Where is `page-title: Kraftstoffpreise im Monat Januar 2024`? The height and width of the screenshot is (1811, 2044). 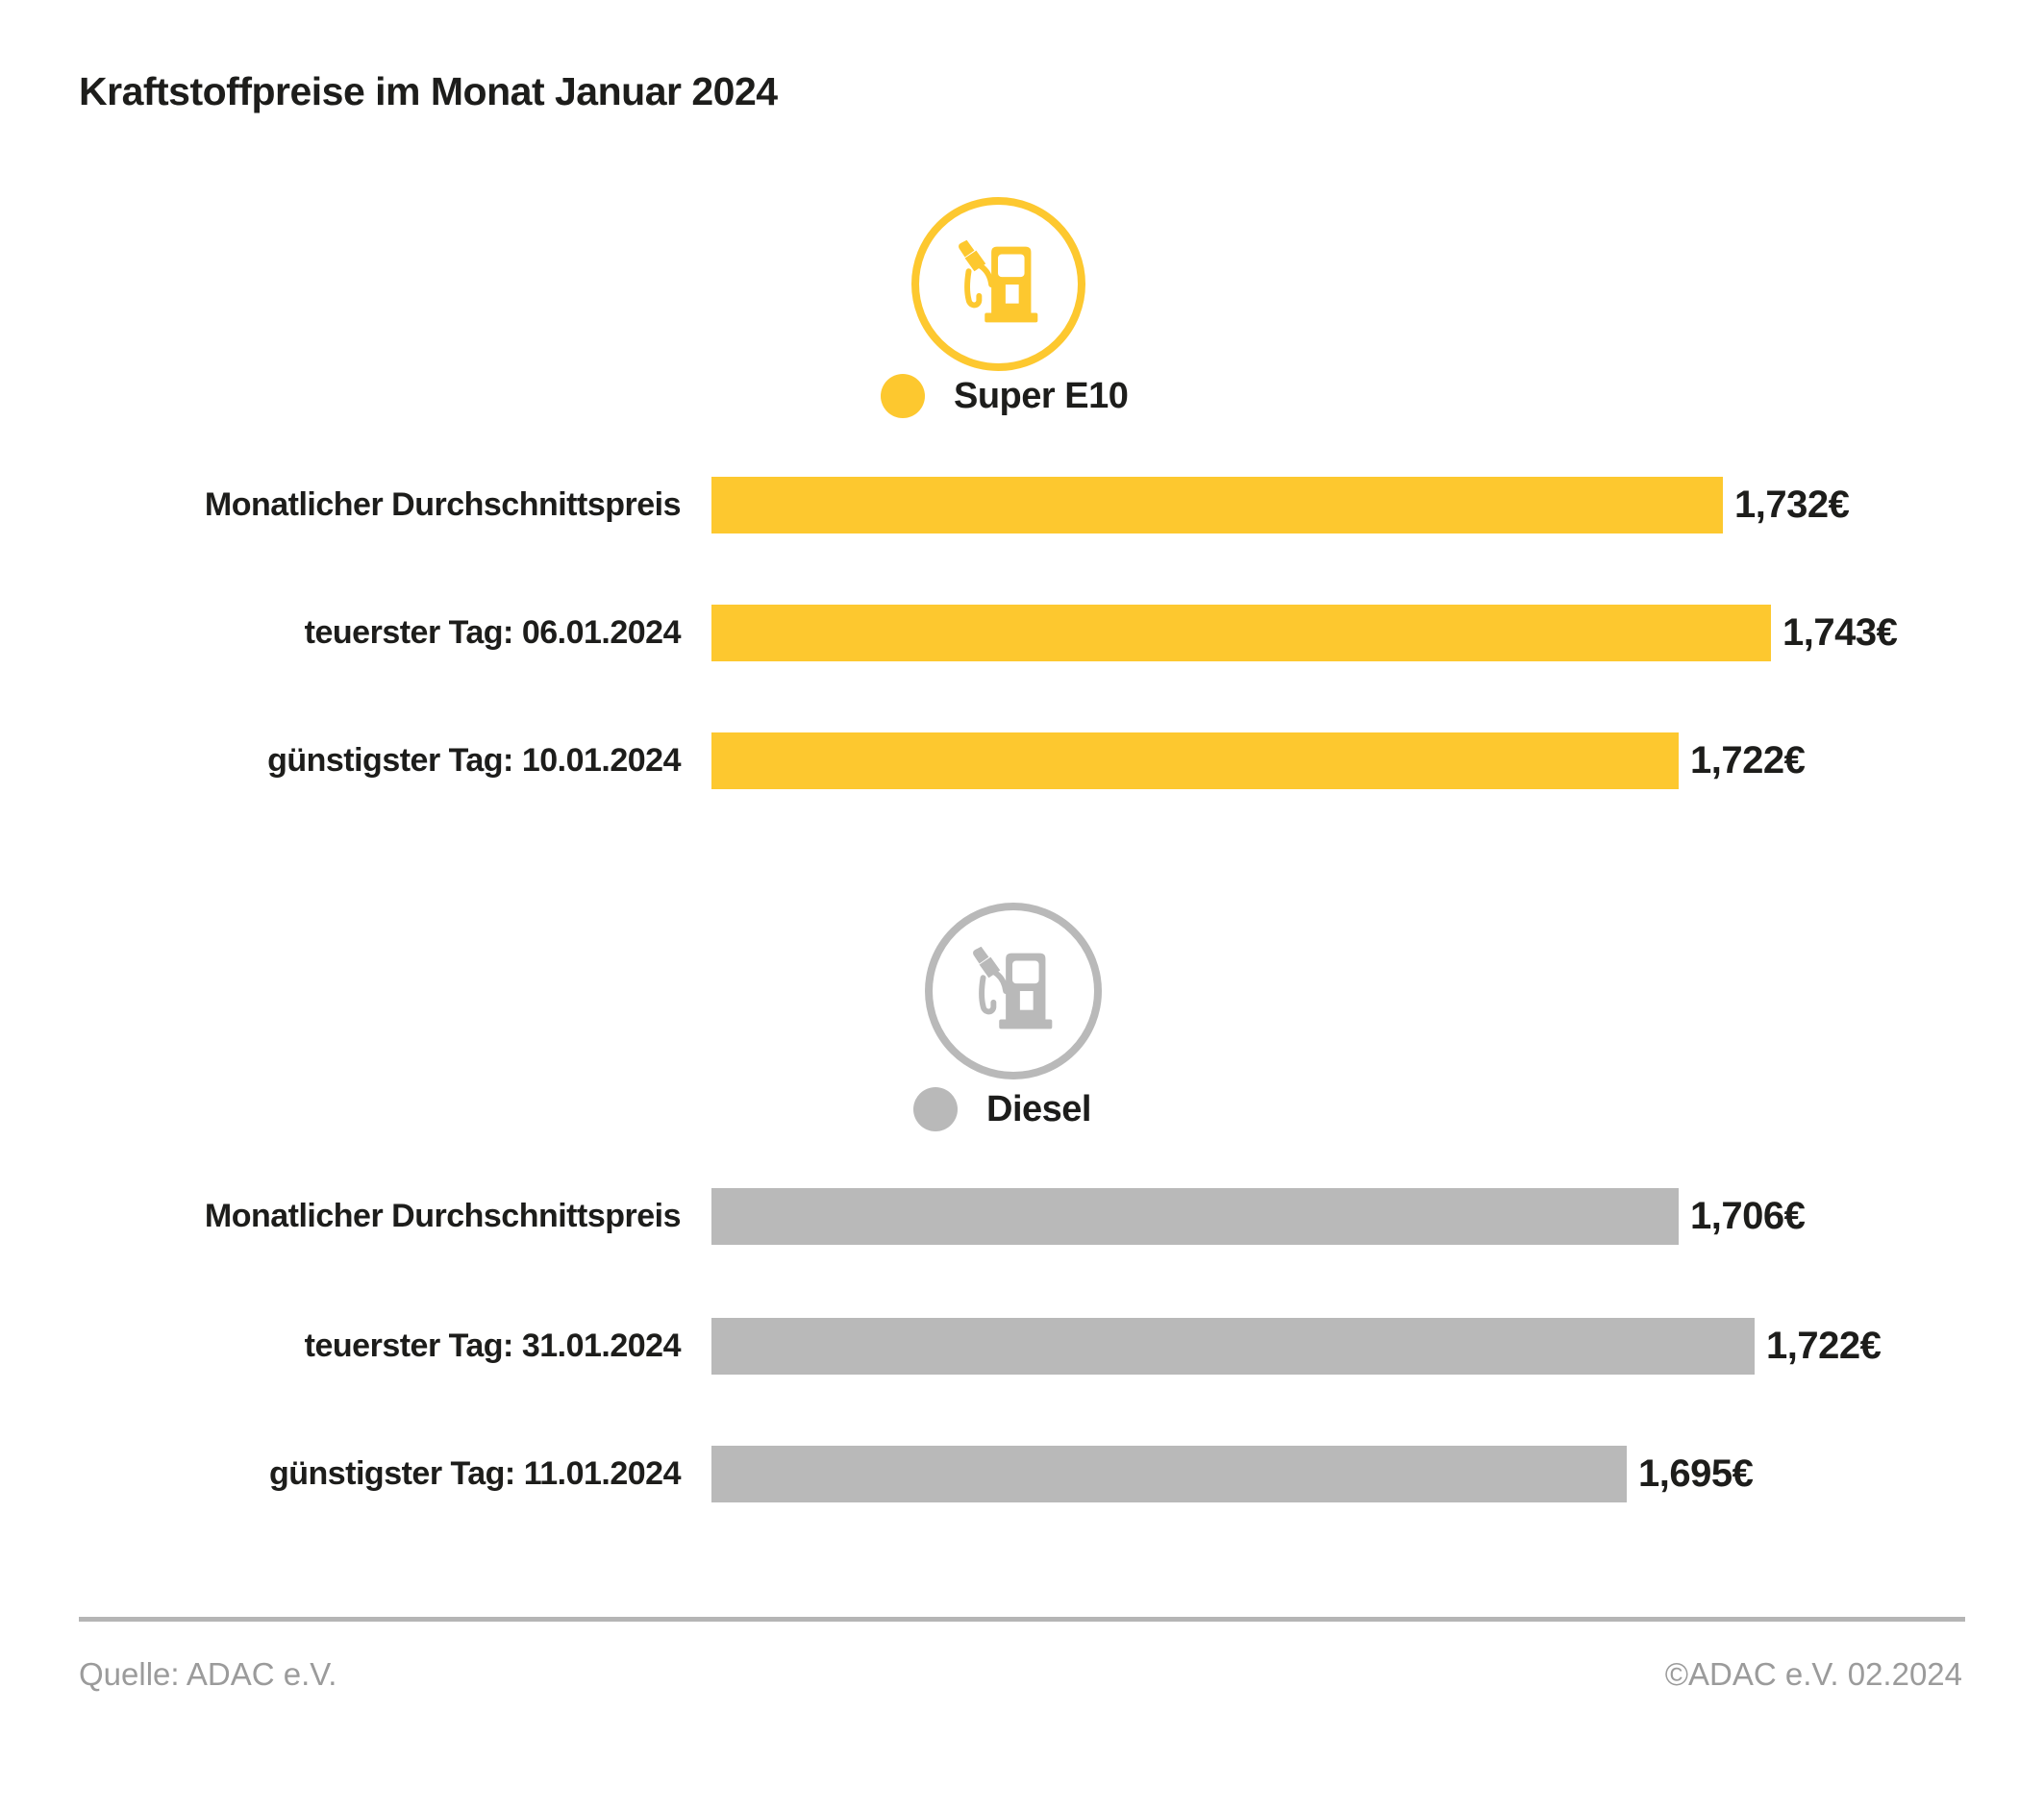 page-title: Kraftstoffpreise im Monat Januar 2024 is located at coordinates (428, 91).